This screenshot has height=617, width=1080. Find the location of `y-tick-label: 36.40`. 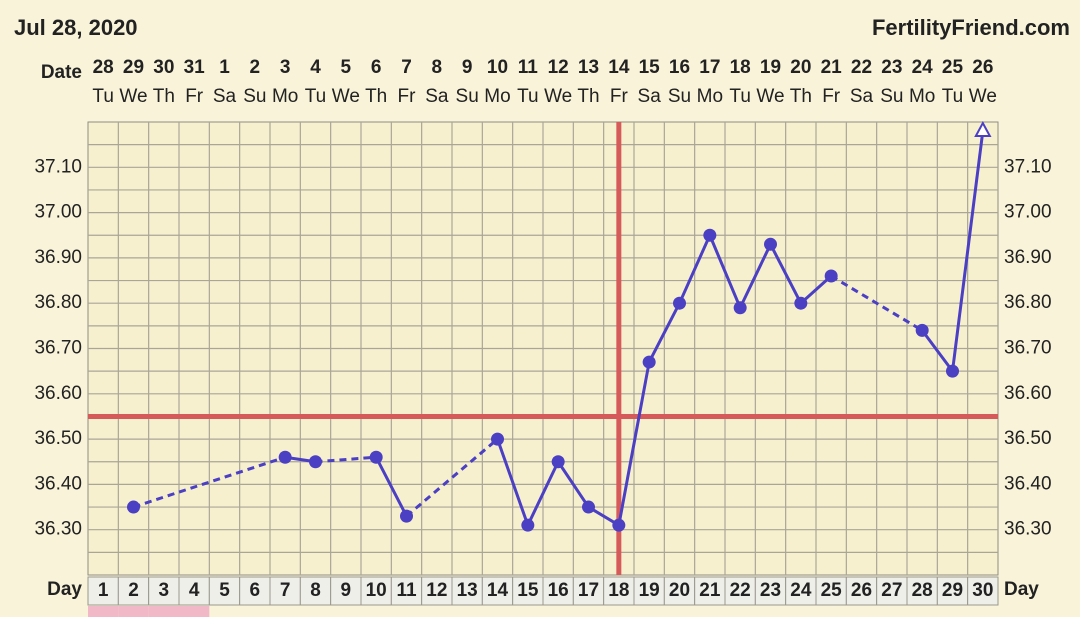

y-tick-label: 36.40 is located at coordinates (58, 483).